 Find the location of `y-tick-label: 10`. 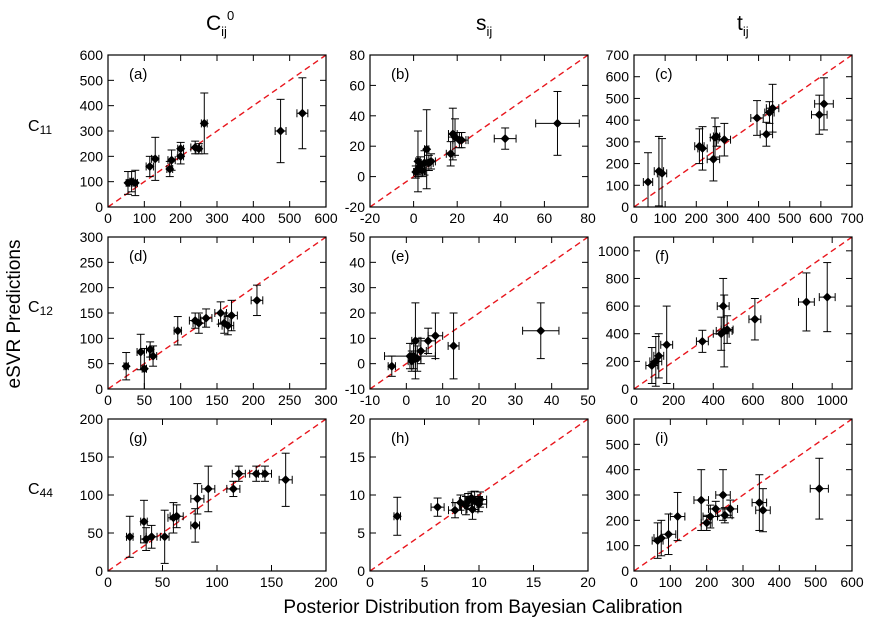

y-tick-label: 10 is located at coordinates (357, 495).